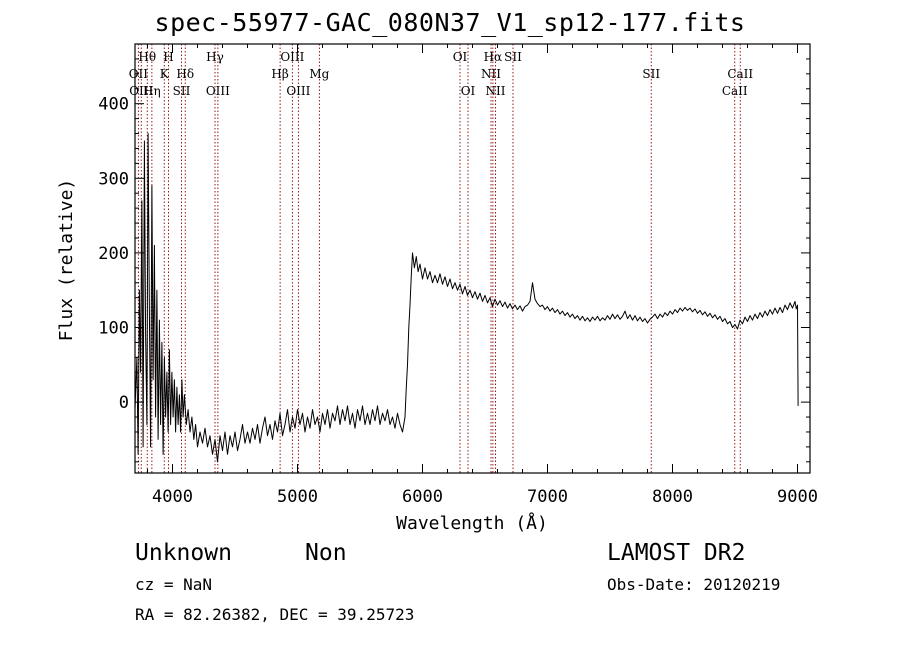 Image resolution: width=900 pixels, height=649 pixels. What do you see at coordinates (694, 584) in the screenshot?
I see `obs-date: Obs-Date: 20120219` at bounding box center [694, 584].